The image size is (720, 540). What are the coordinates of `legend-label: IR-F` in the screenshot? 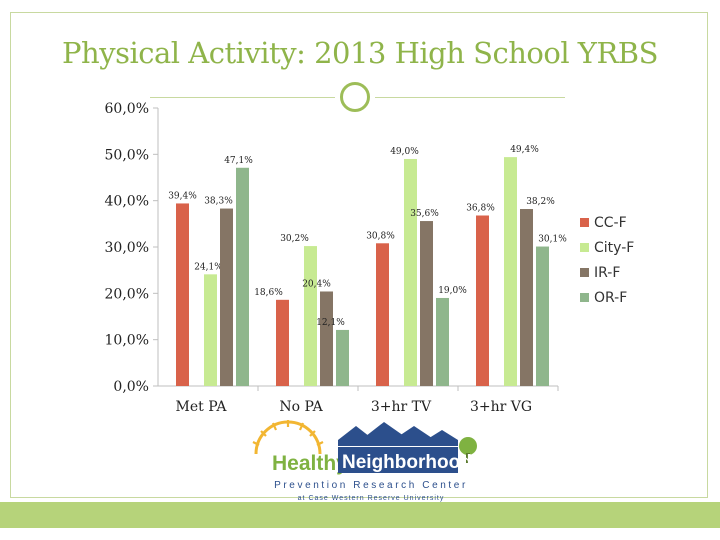 It's located at (607, 272).